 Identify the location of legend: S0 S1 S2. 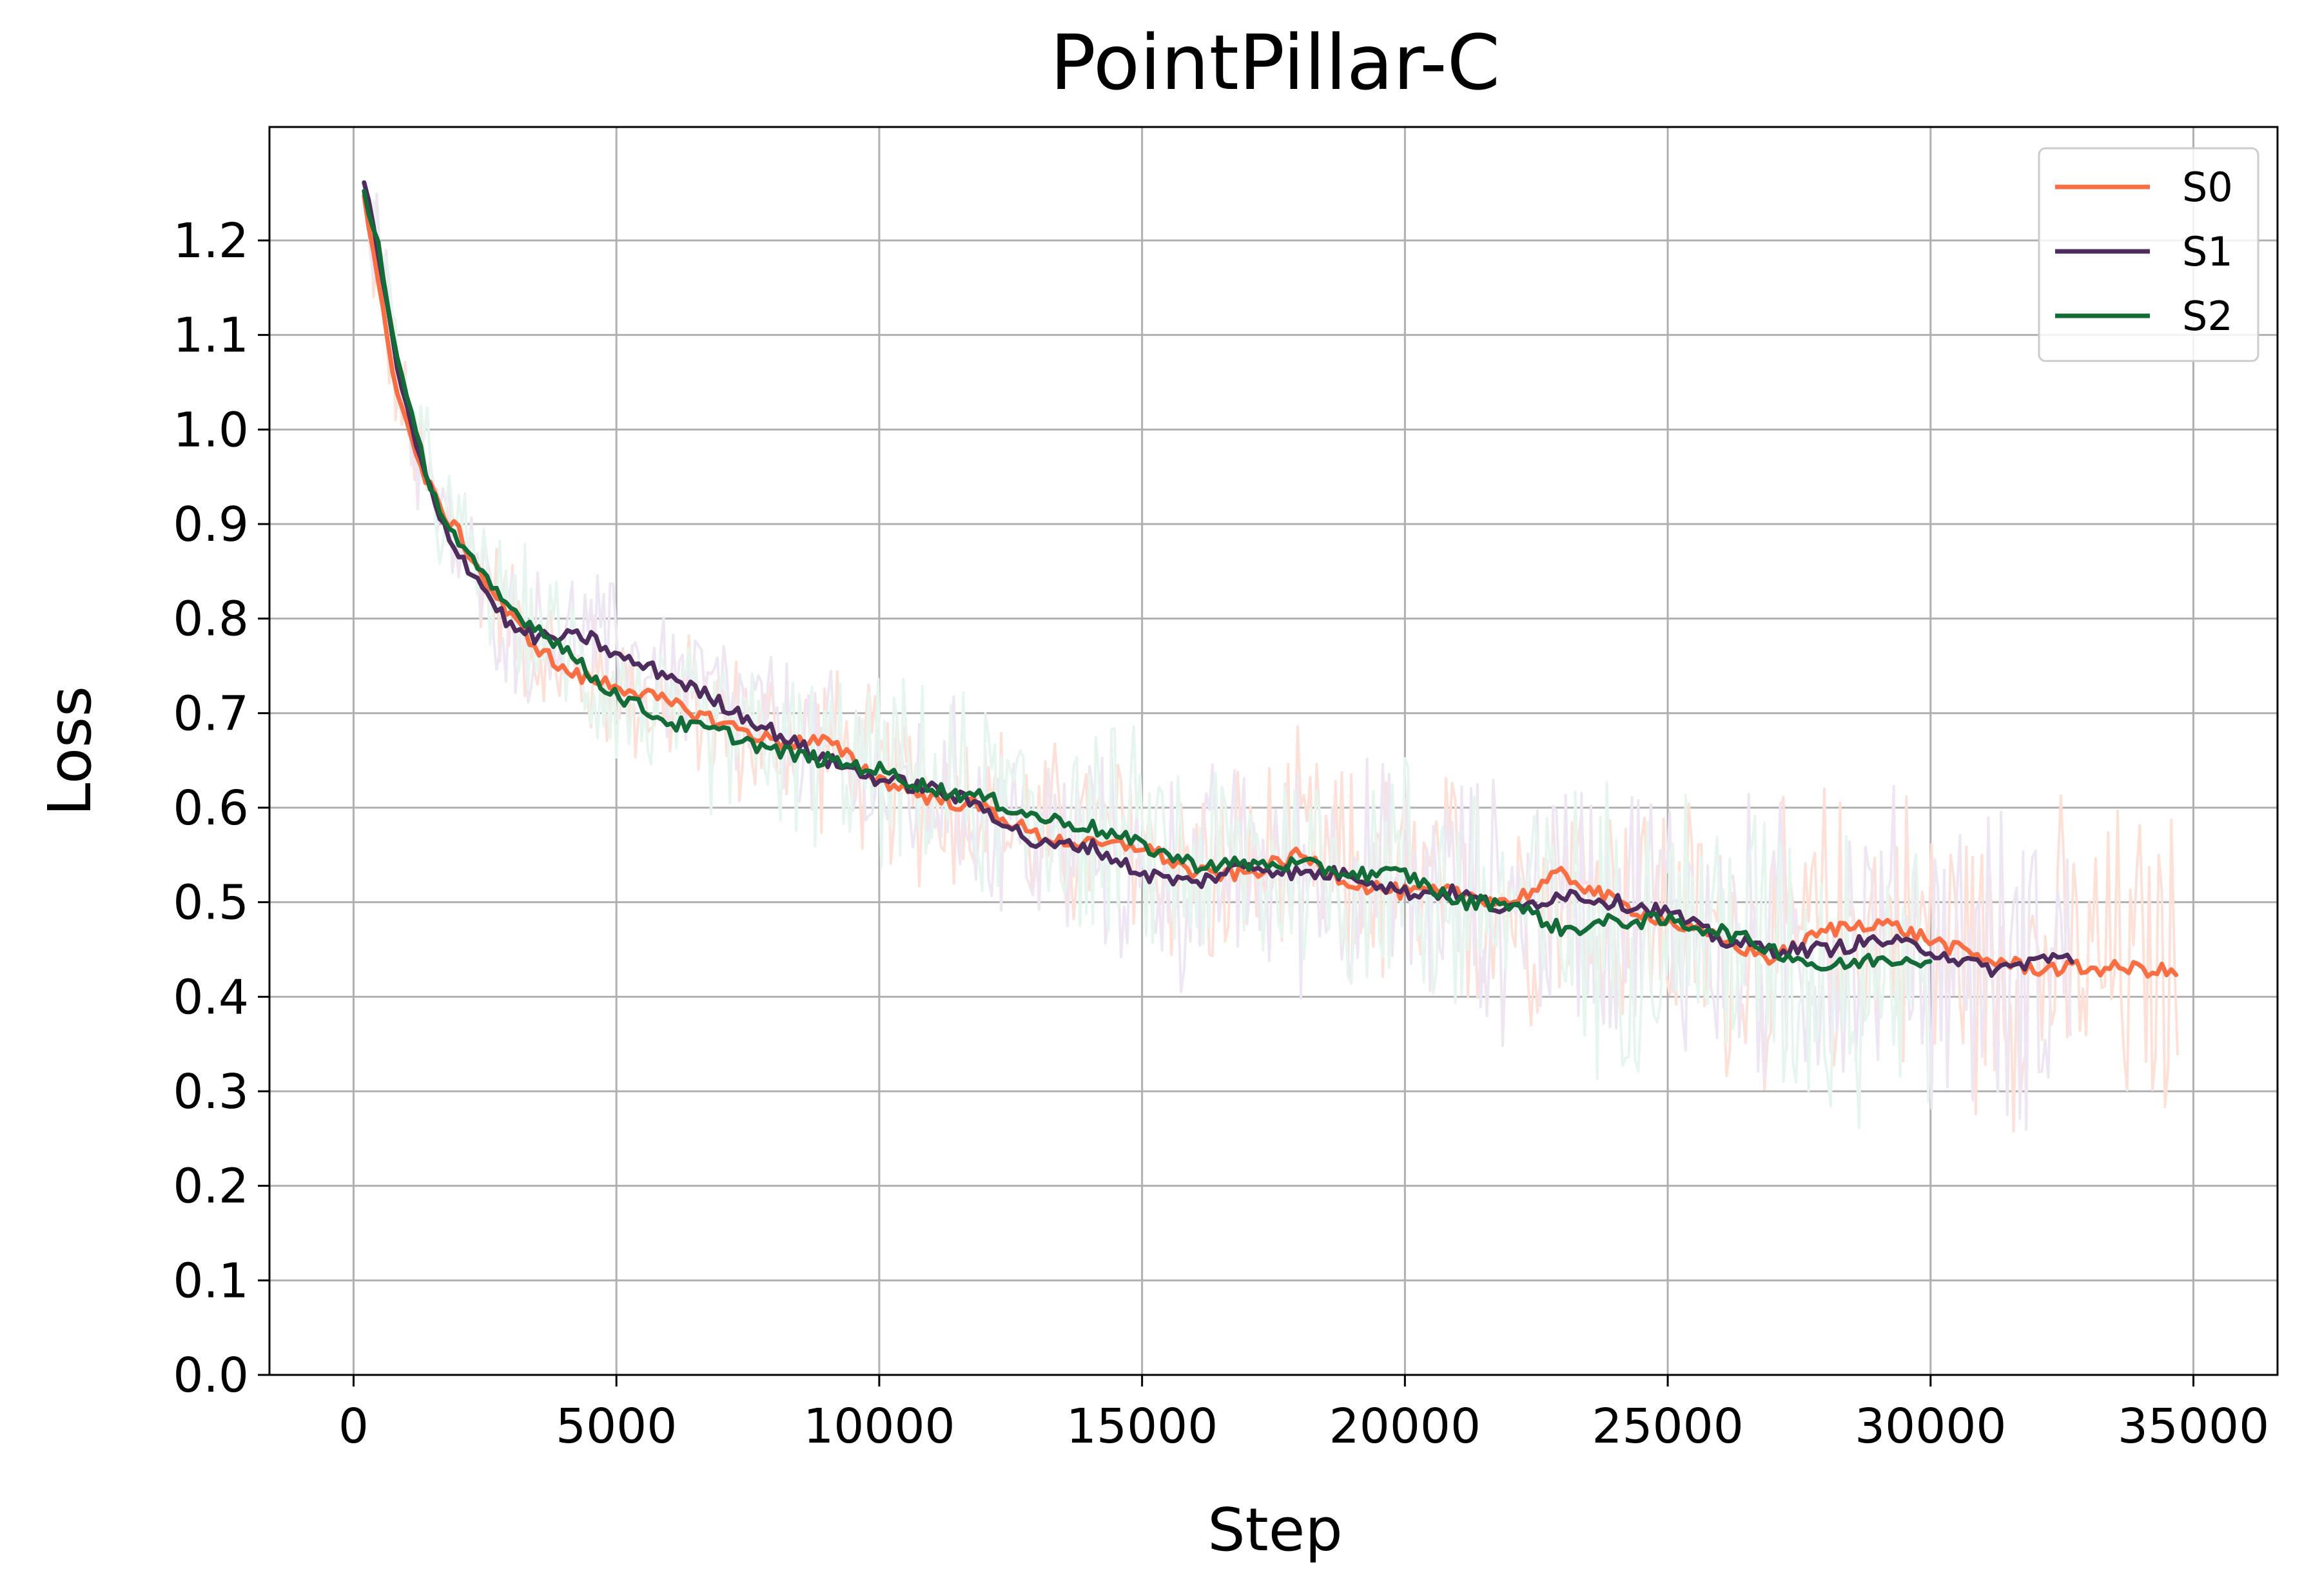
(2148, 254).